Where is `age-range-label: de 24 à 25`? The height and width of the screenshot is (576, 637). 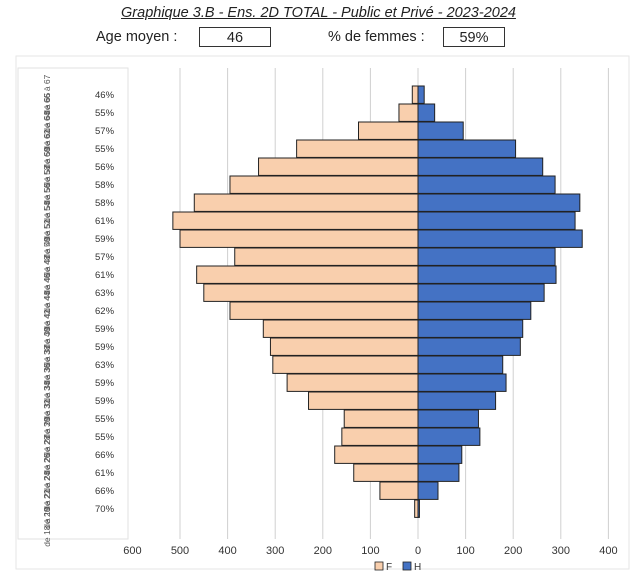 age-range-label: de 24 à 25 is located at coordinates (47, 472).